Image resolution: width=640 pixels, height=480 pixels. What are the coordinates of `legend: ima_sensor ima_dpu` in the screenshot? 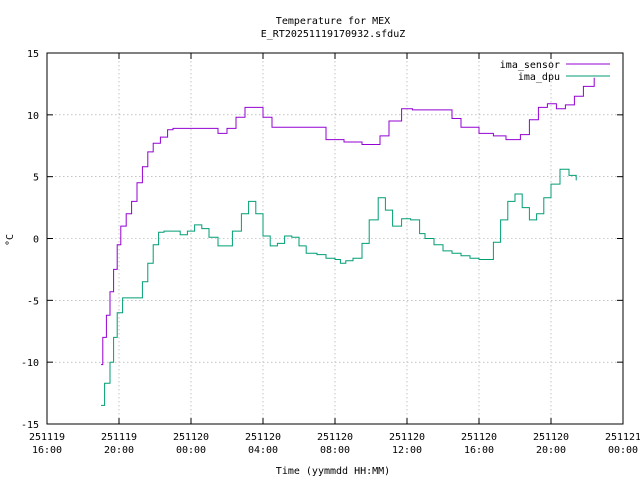 It's located at (555, 71).